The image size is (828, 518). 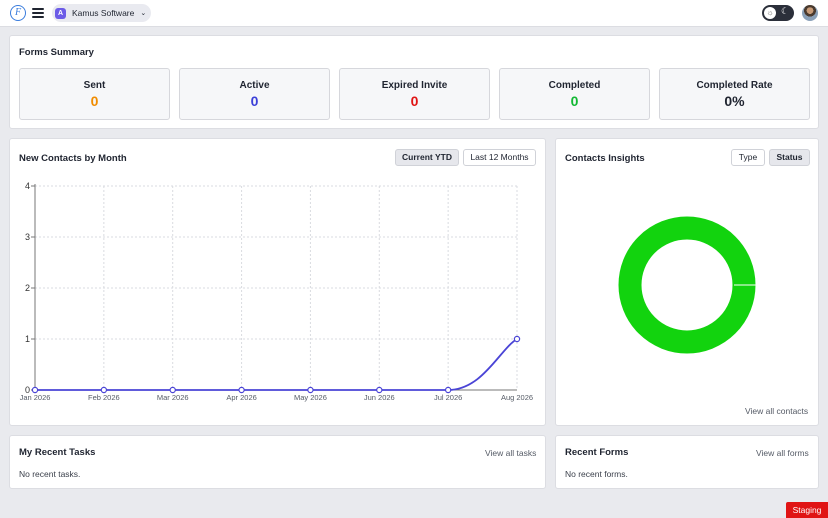 What do you see at coordinates (414, 85) in the screenshot?
I see `stat-label: Expired Invite` at bounding box center [414, 85].